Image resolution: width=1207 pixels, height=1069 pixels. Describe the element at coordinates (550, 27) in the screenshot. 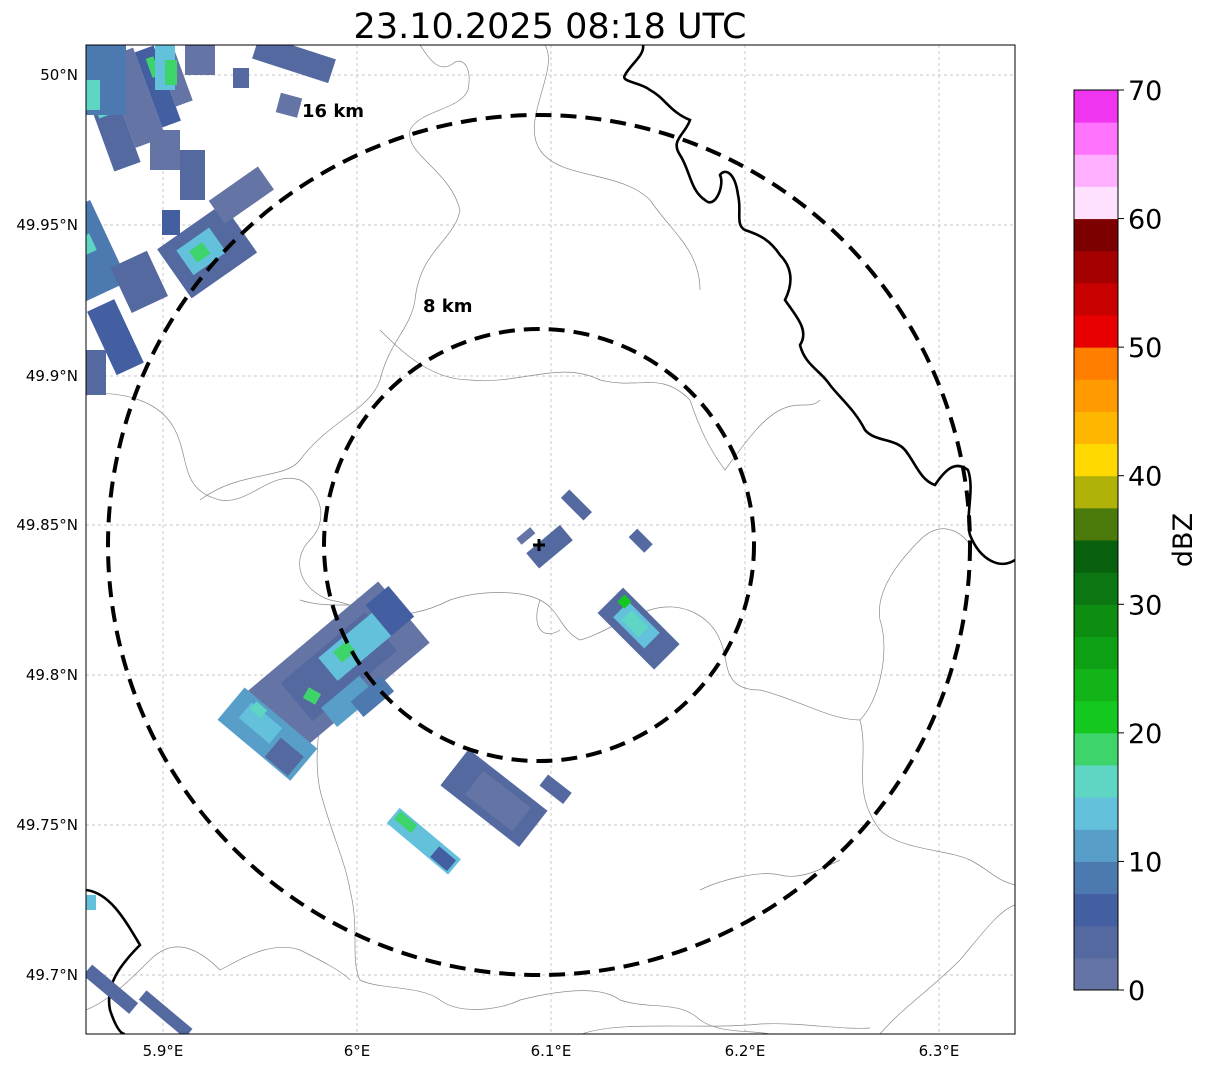

I see `figure-title: 23.10.2025 08:18 UTC` at that location.